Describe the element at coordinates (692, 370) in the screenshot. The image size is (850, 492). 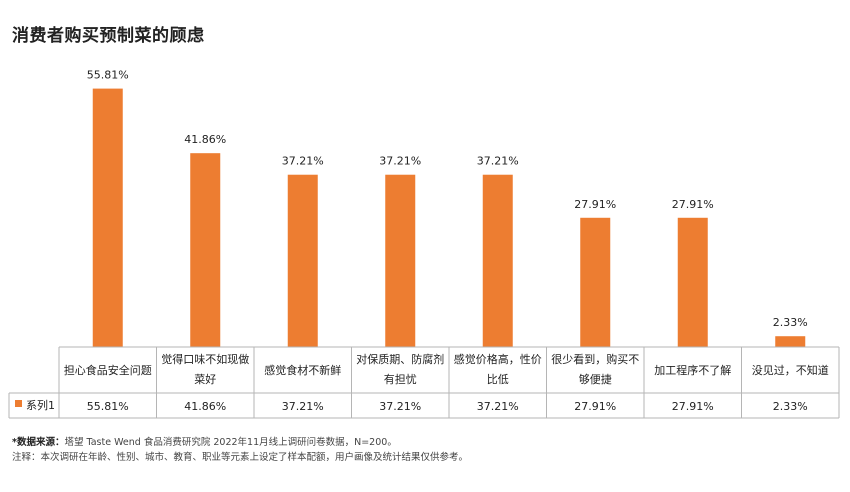
I see `category-label: 加工程序不了解` at that location.